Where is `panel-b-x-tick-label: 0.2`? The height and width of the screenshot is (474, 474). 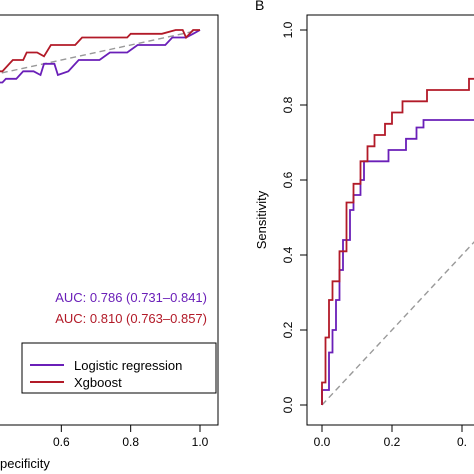 panel-b-x-tick-label: 0.2 is located at coordinates (392, 442).